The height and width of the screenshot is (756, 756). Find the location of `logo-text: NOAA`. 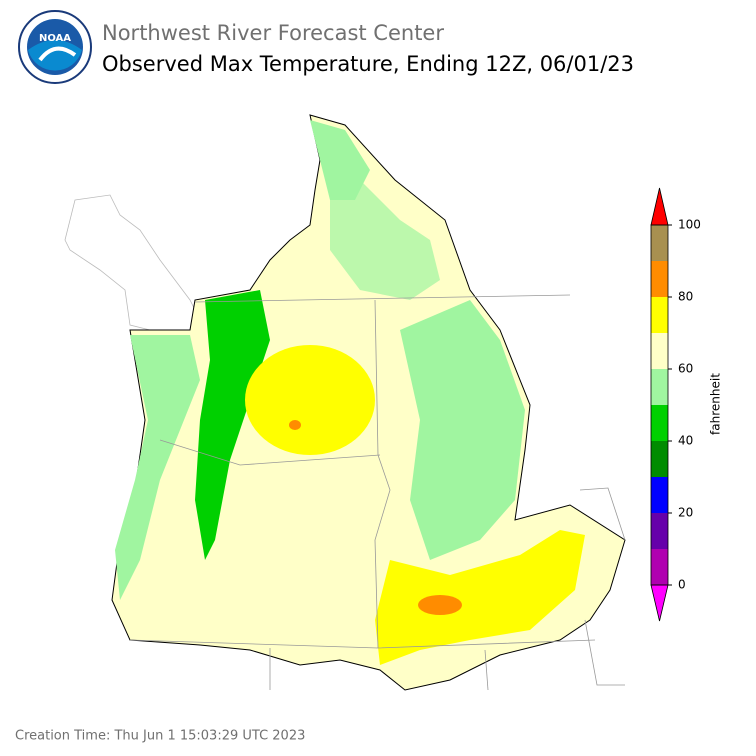

logo-text: NOAA is located at coordinates (55, 38).